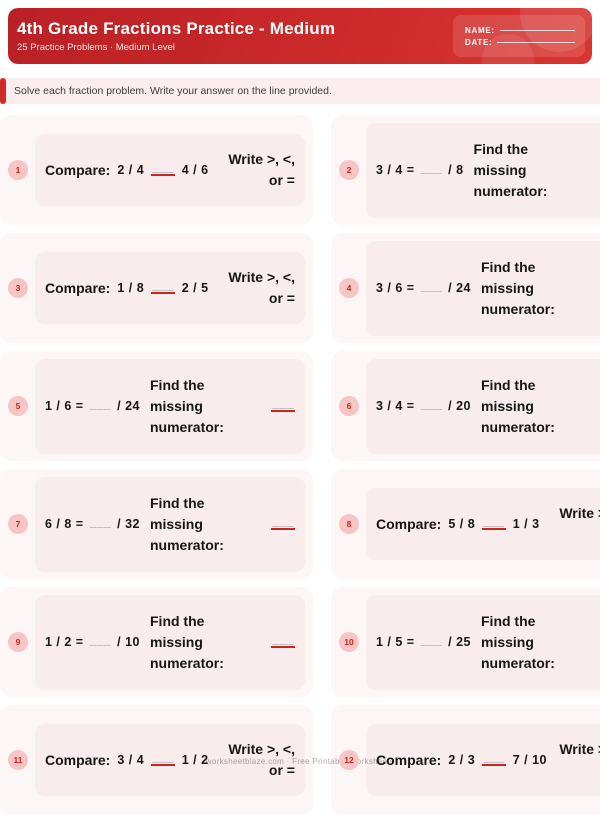 The width and height of the screenshot is (600, 815). I want to click on equation: 6 / 8 = ___ / 32, so click(92, 523).